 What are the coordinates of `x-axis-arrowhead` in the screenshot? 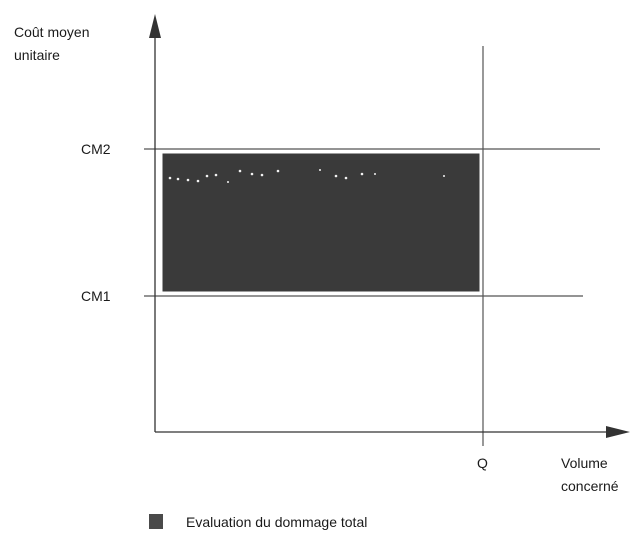 It's located at (618, 432).